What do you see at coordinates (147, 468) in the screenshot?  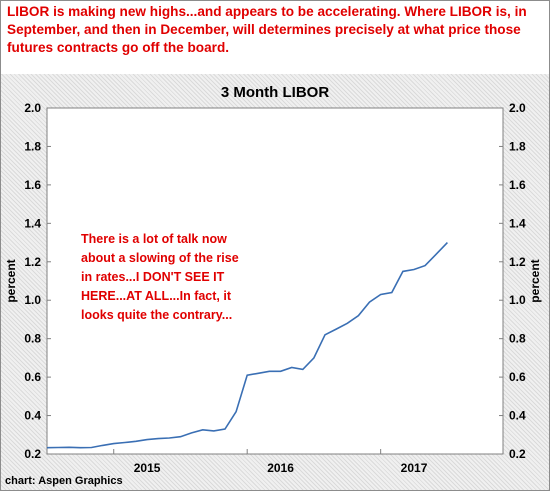 I see `x-tick-label: 2015` at bounding box center [147, 468].